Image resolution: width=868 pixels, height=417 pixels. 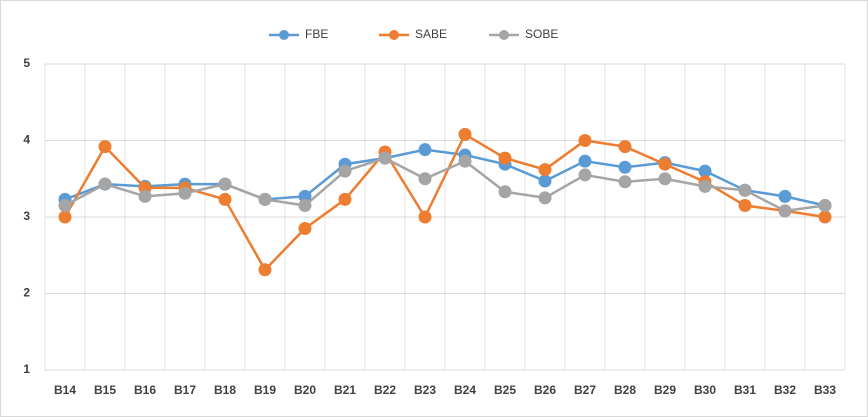 I want to click on x-tick-label: B24, so click(x=465, y=390).